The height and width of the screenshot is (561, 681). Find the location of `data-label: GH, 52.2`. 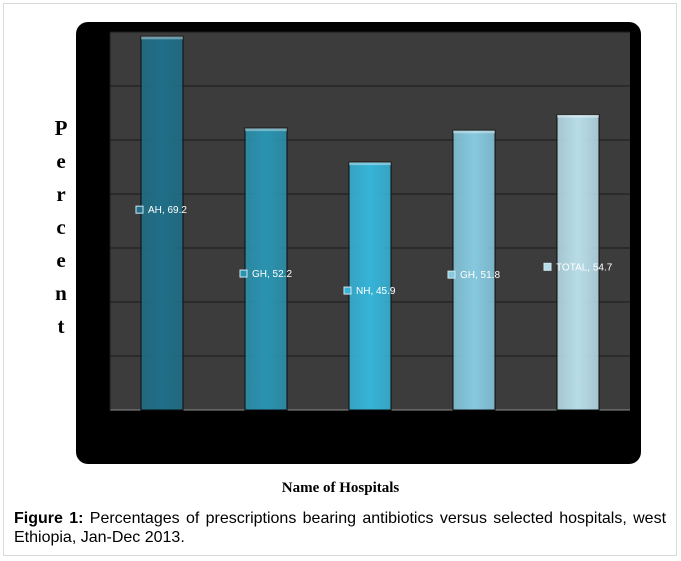

data-label: GH, 52.2 is located at coordinates (272, 274).